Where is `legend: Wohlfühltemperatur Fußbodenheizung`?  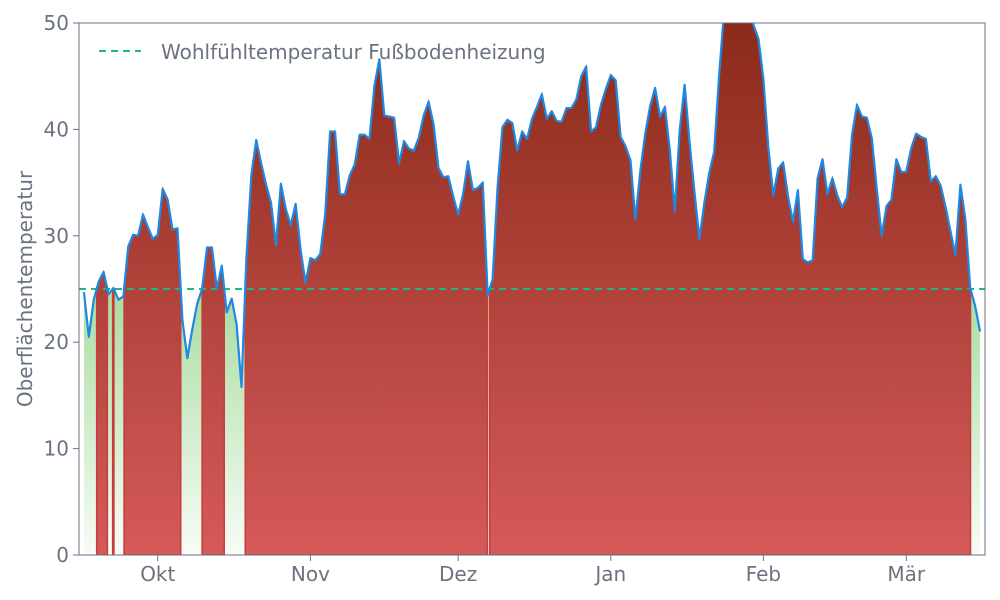
legend: Wohlfühltemperatur Fußbodenheizung is located at coordinates (322, 52).